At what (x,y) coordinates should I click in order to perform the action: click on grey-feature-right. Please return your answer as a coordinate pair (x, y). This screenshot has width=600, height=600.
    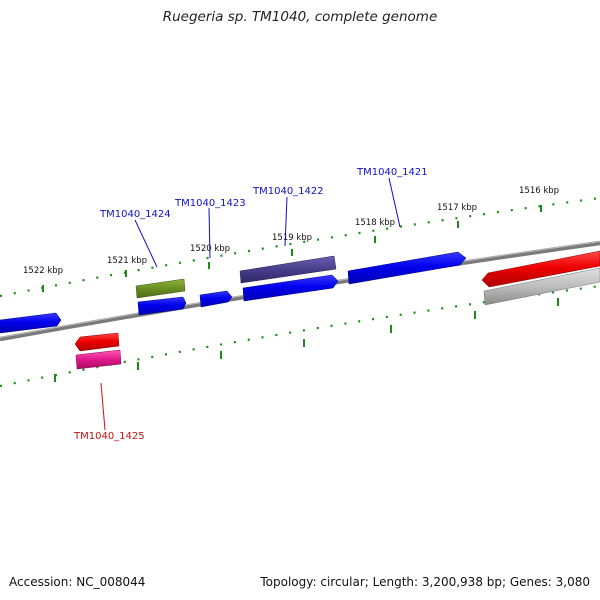
    Looking at the image, I should click on (541, 286).